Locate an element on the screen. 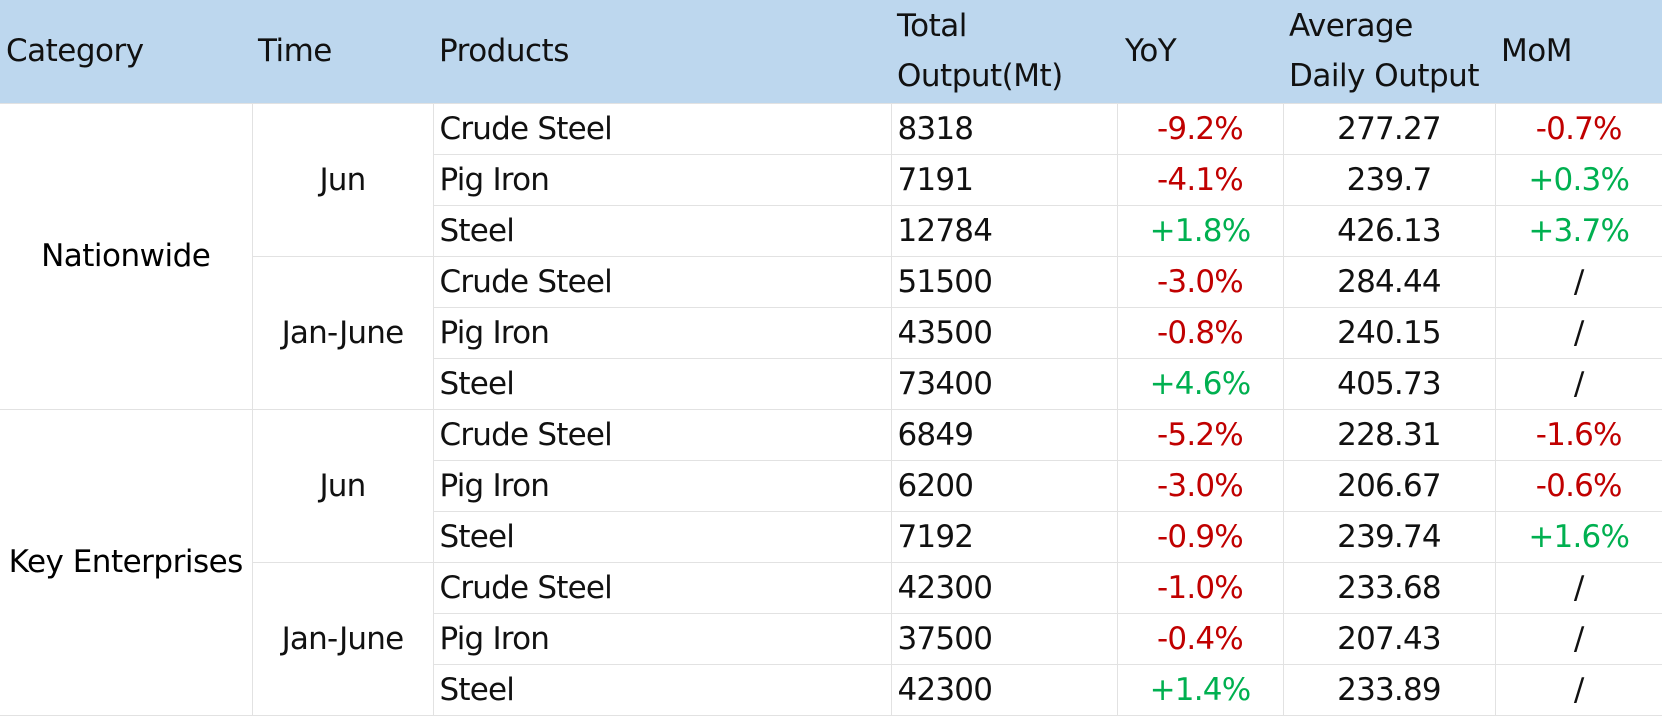 Image resolution: width=1662 pixels, height=716 pixels. total-output-cell: 12784 is located at coordinates (1004, 230).